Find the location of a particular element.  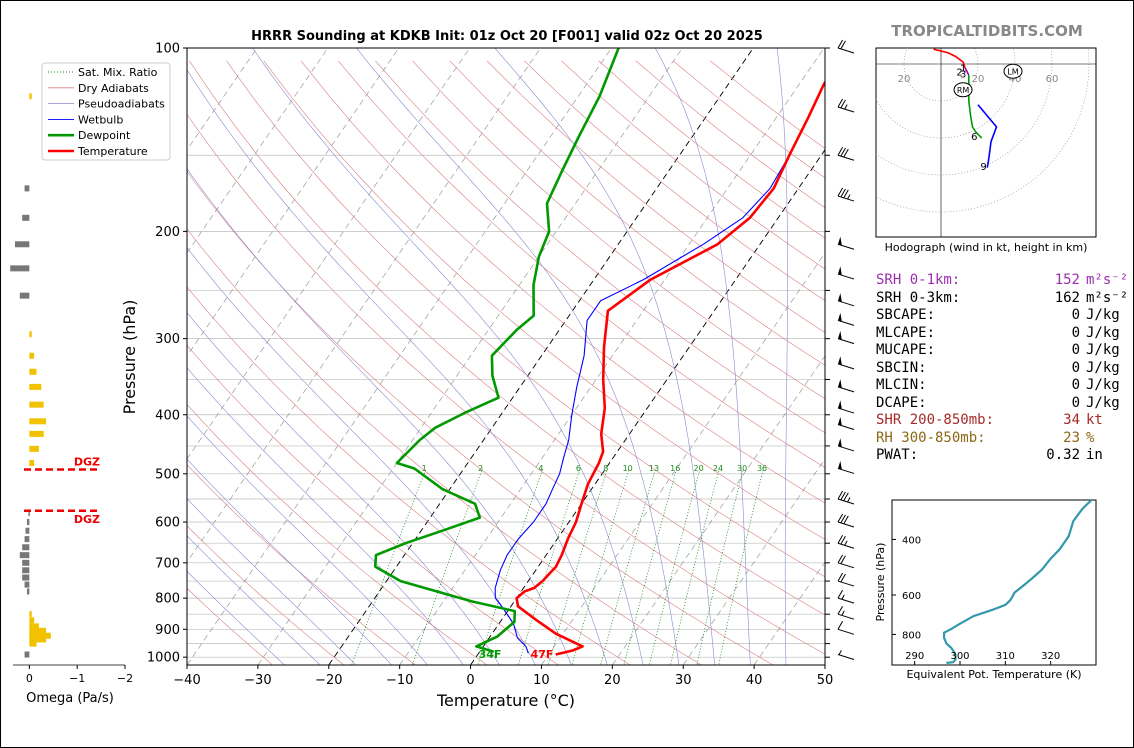

parameter-label: SBCAPE: is located at coordinates (906, 315).